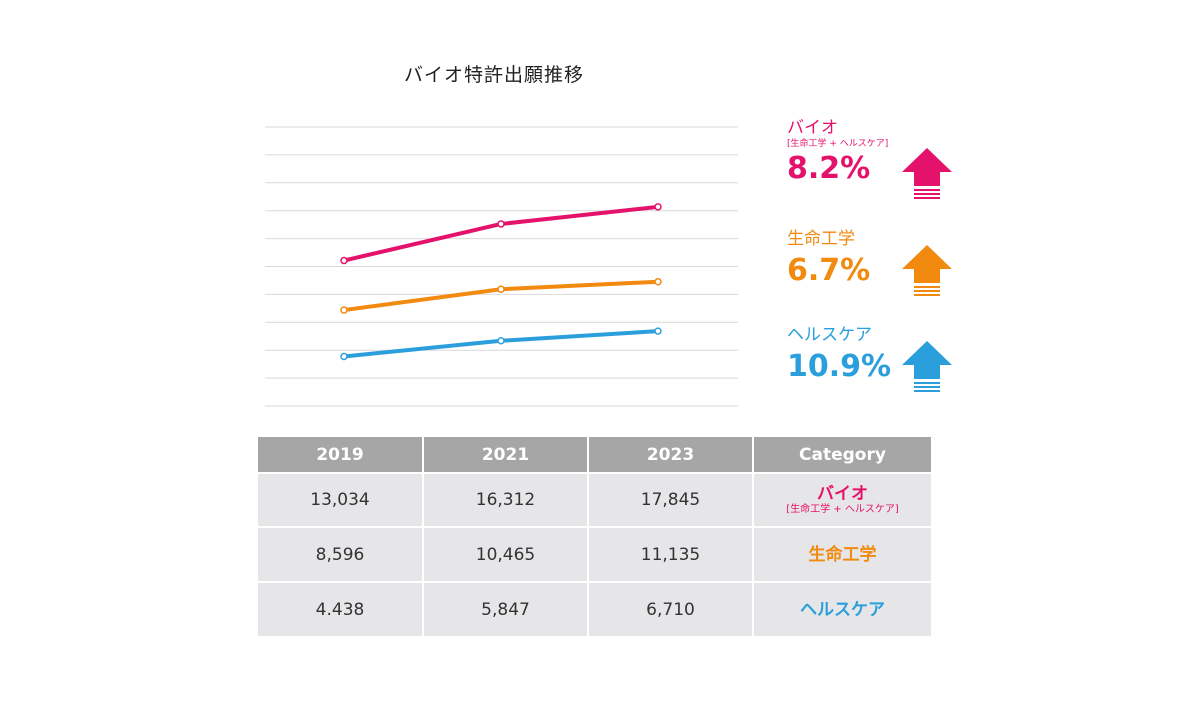 The width and height of the screenshot is (1200, 702). I want to click on table-cell: 4.438, so click(341, 609).